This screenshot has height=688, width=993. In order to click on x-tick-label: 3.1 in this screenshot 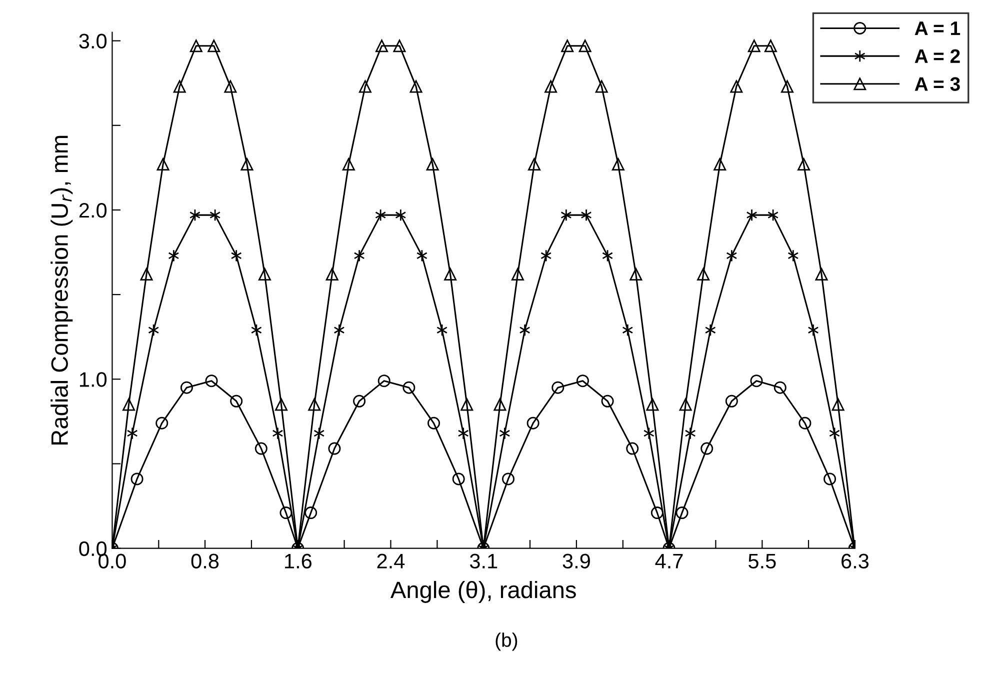, I will do `click(484, 561)`.